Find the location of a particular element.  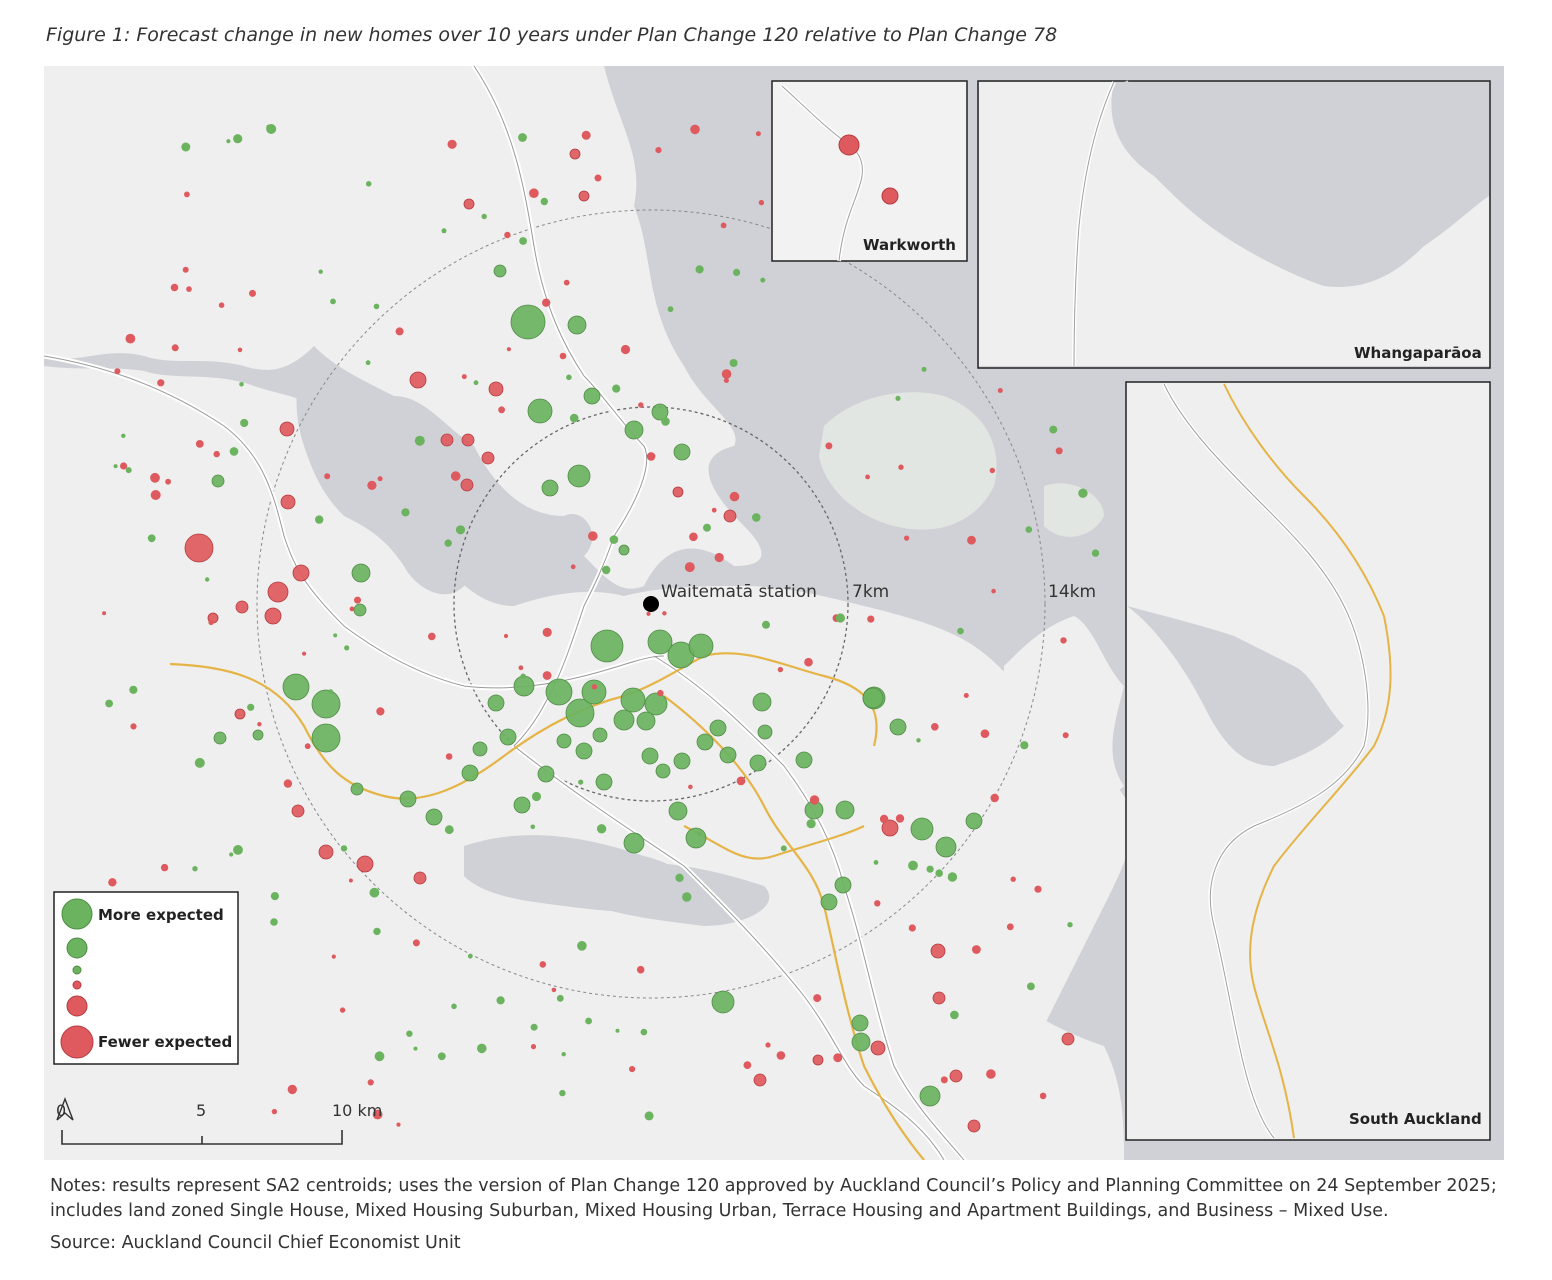

inset-label-whangaparaoa: Whangaparāoa is located at coordinates (1418, 353).